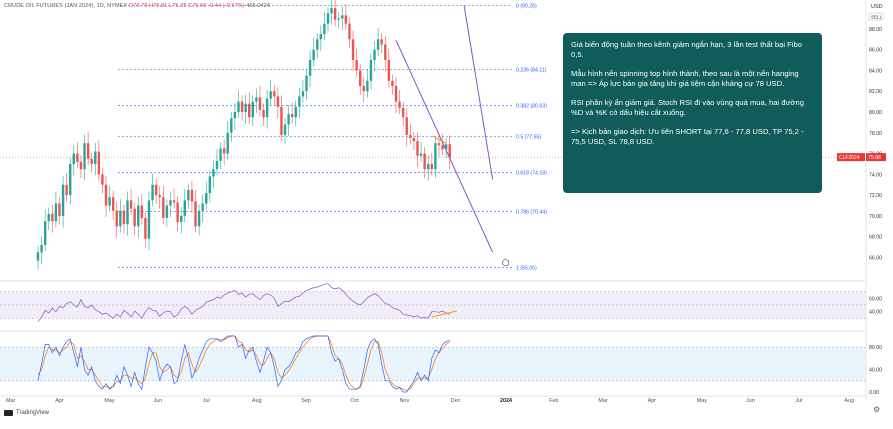  Describe the element at coordinates (306, 401) in the screenshot. I see `time-axis-label: Sep` at that location.